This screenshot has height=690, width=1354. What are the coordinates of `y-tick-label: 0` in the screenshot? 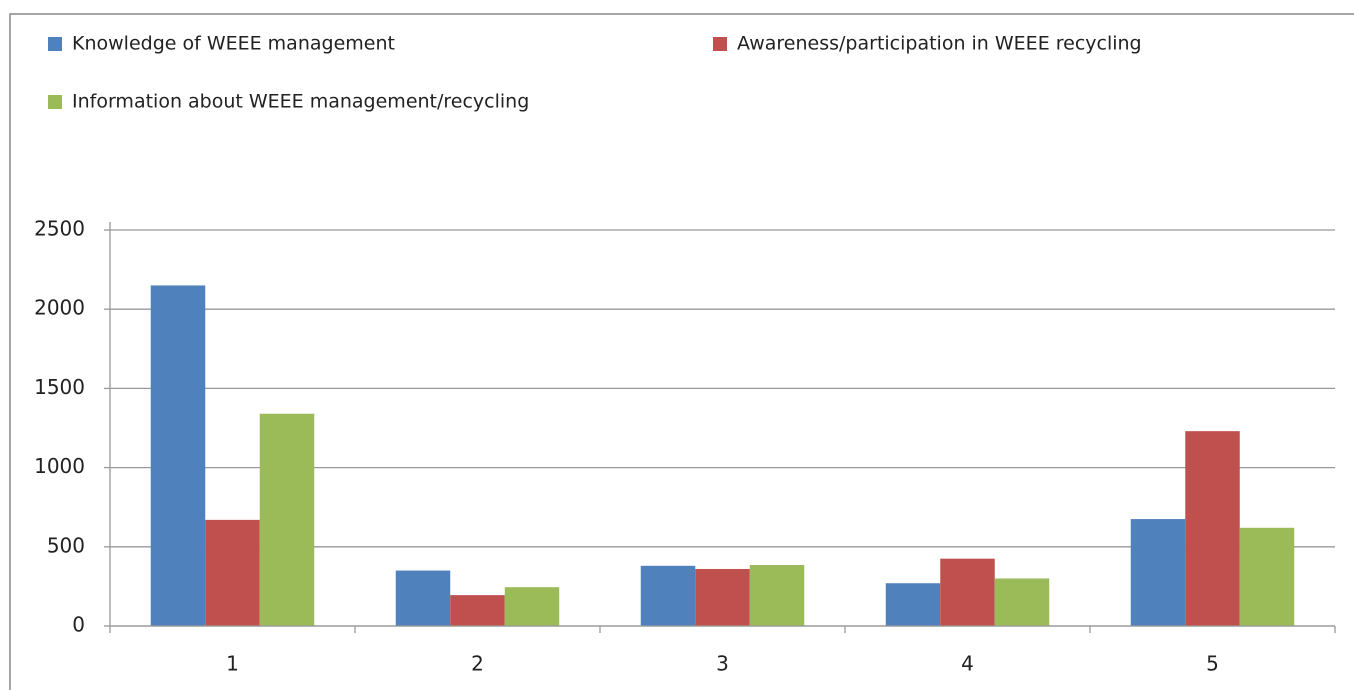 It's located at (78, 625).